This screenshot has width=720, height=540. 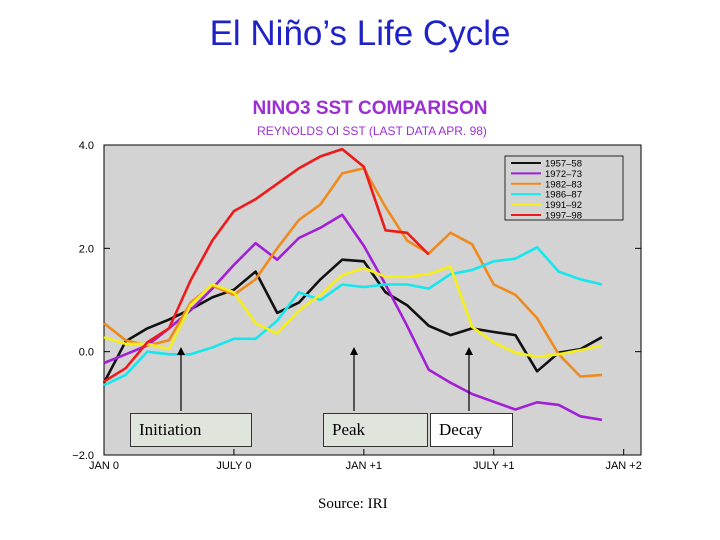 I want to click on legend-label: 1991–92, so click(x=563, y=205).